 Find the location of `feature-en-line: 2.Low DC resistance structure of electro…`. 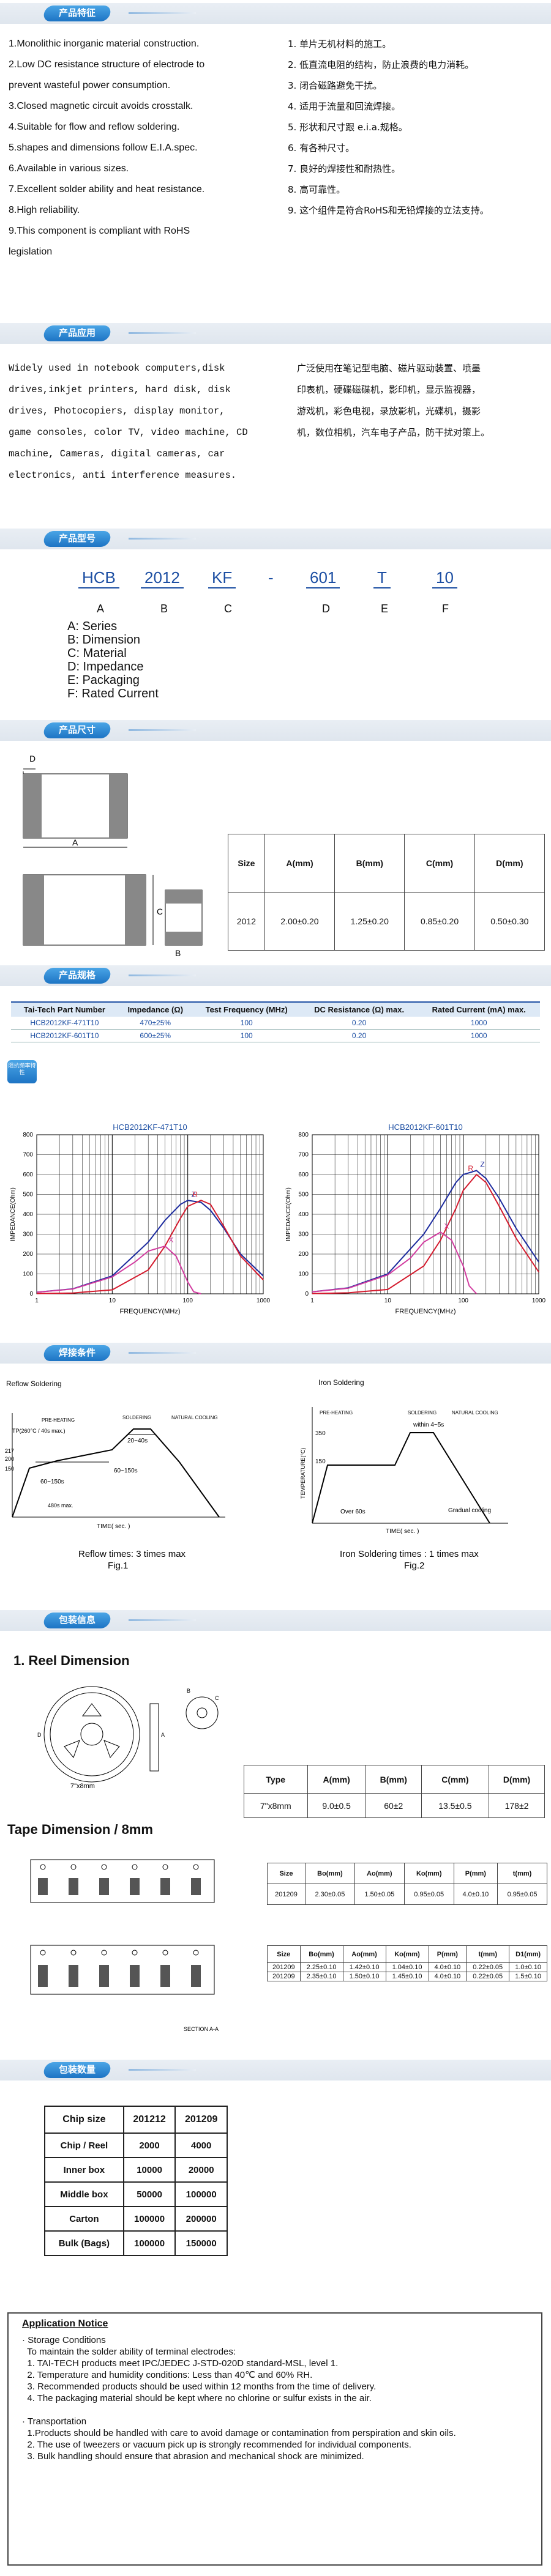

feature-en-line: 2.Low DC resistance structure of electro… is located at coordinates (107, 64).